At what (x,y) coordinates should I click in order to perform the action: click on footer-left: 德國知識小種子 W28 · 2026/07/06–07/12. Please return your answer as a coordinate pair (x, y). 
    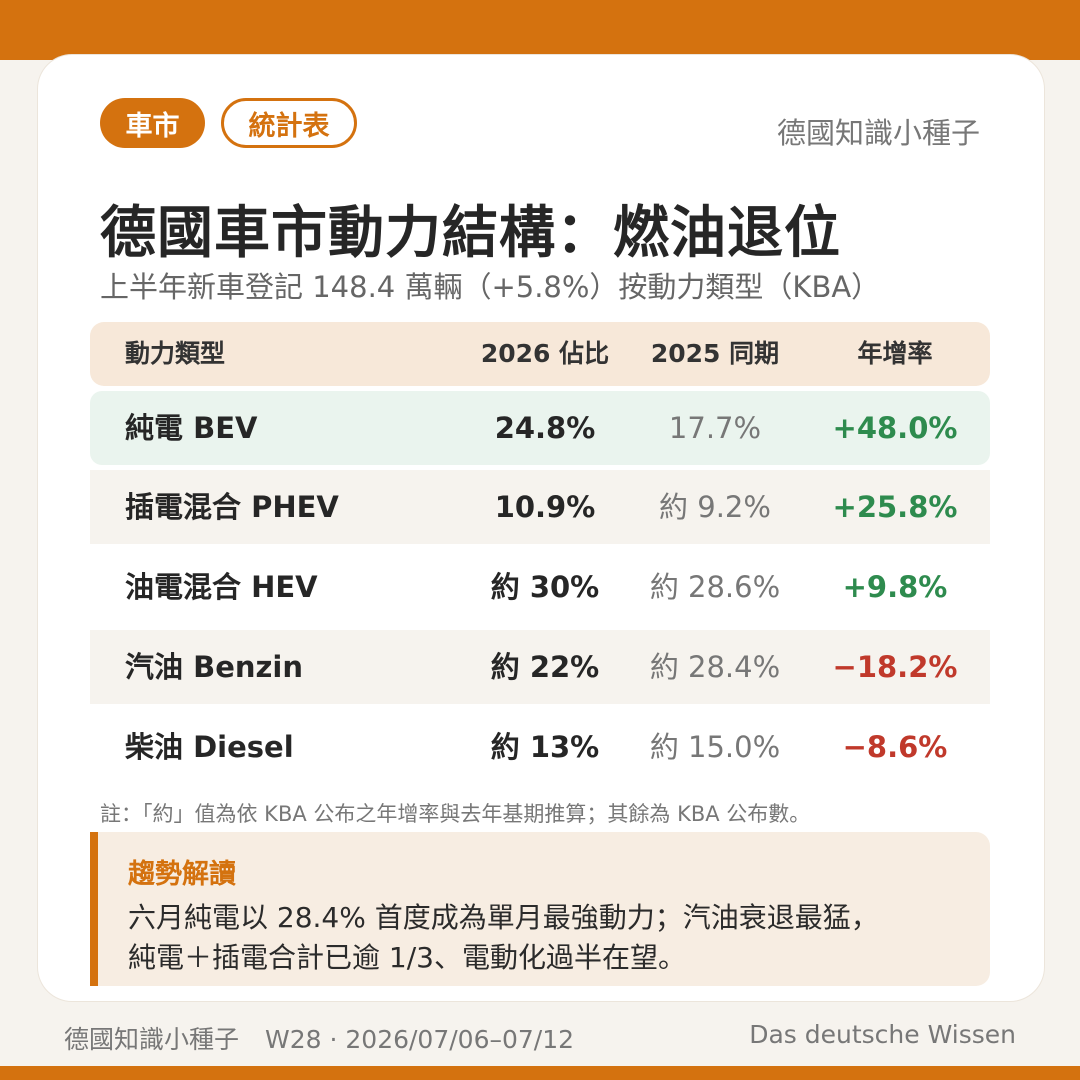
    Looking at the image, I should click on (319, 1038).